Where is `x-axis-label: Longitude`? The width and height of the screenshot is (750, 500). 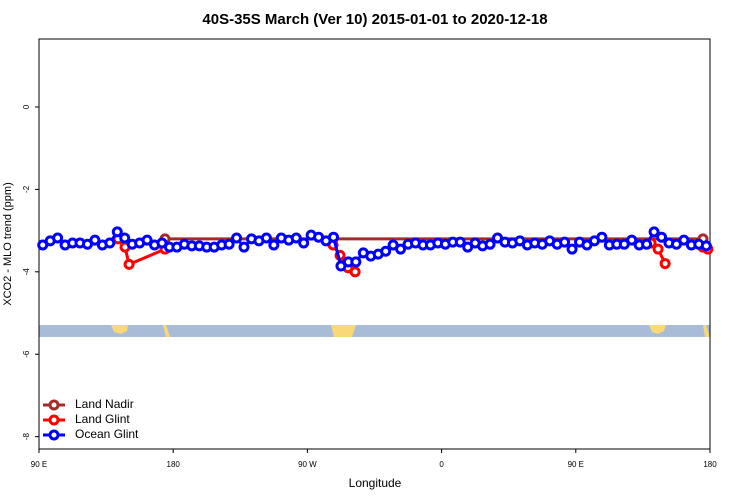
x-axis-label: Longitude is located at coordinates (375, 483).